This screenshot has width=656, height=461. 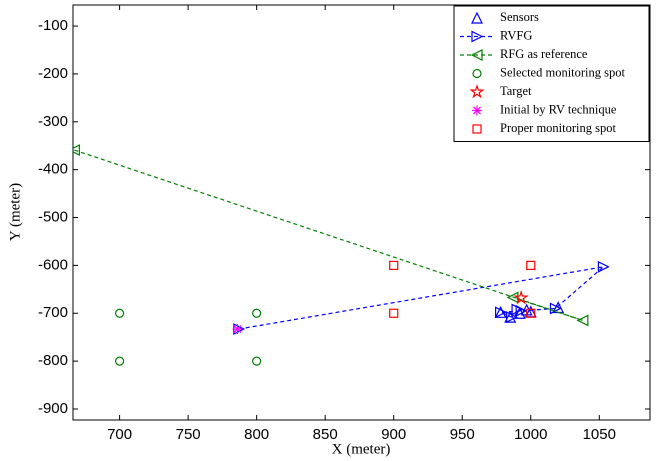 I want to click on series-line, so click(x=422, y=297).